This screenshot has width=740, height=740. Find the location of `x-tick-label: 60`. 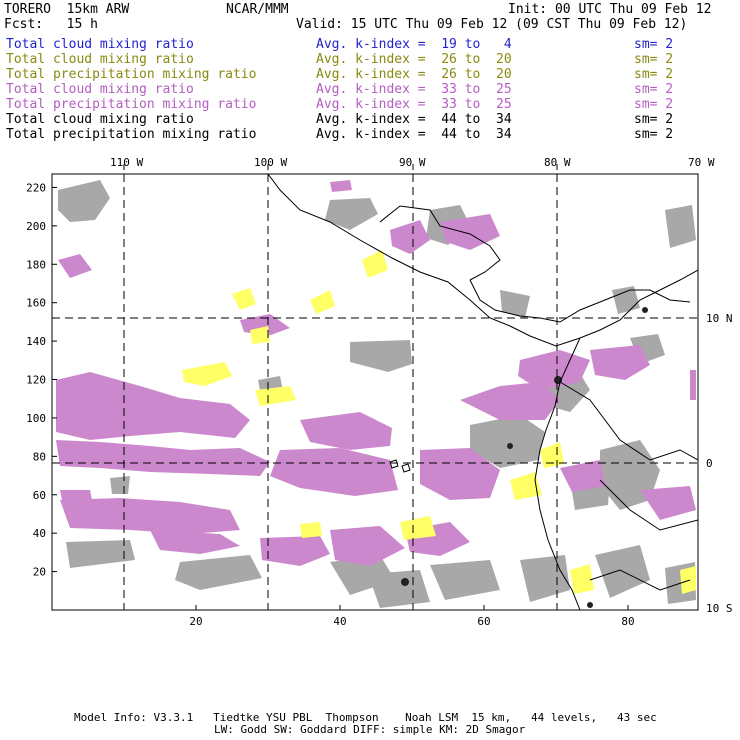

x-tick-label: 60 is located at coordinates (483, 621).